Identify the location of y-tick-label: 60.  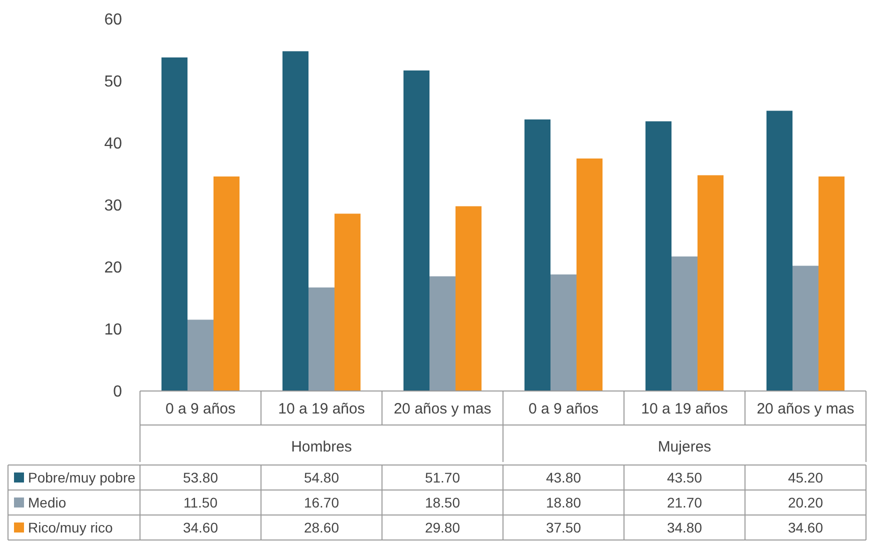
(113, 20).